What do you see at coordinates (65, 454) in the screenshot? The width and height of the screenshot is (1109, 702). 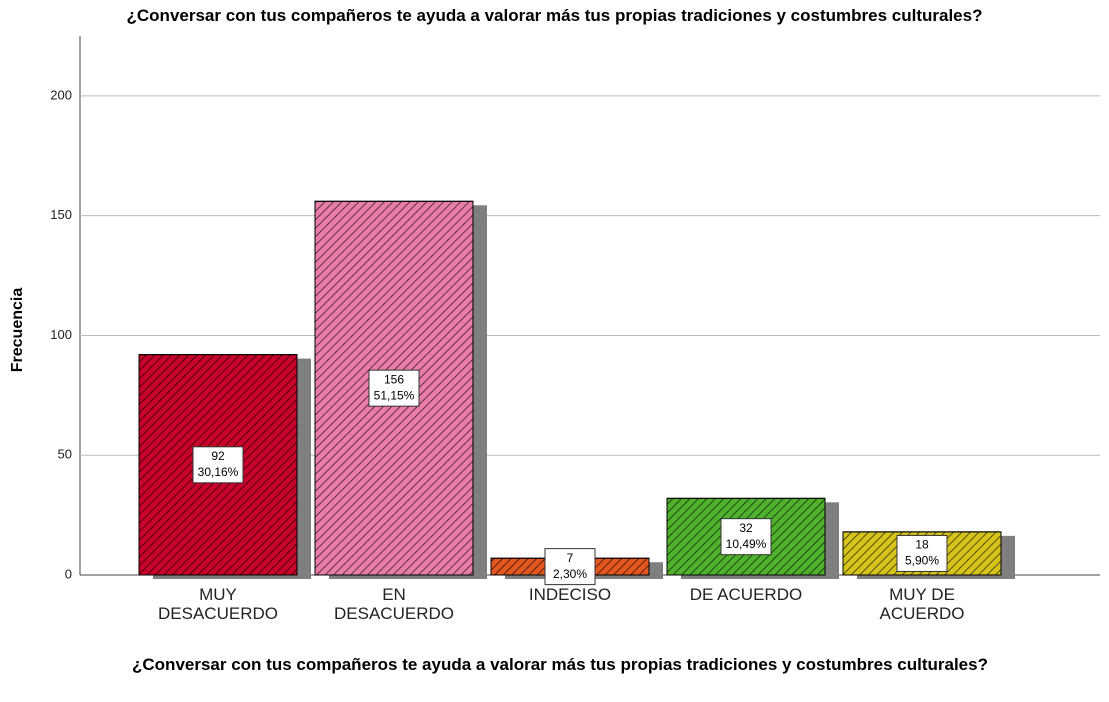 I see `y-tick-label: 50` at bounding box center [65, 454].